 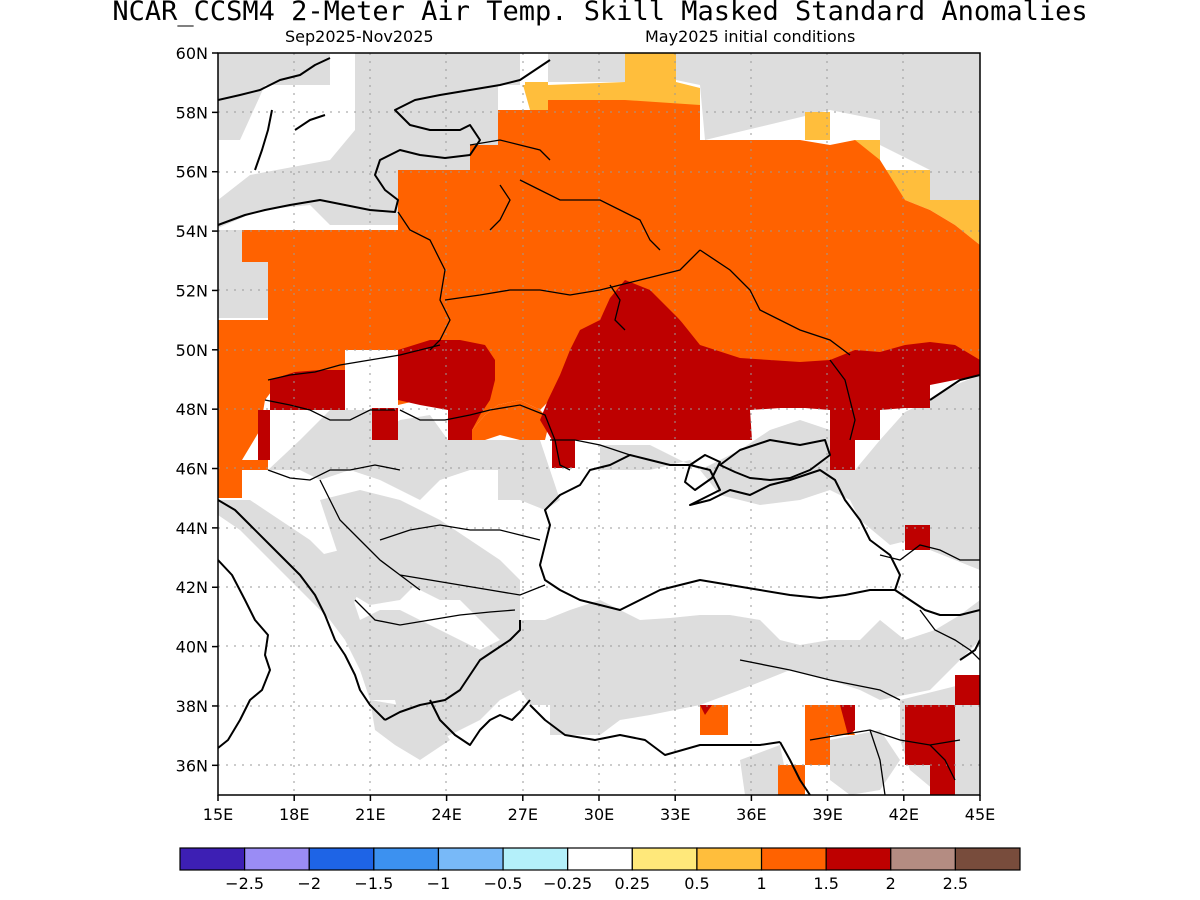 I want to click on lon-tick-label: 27E, so click(x=523, y=814).